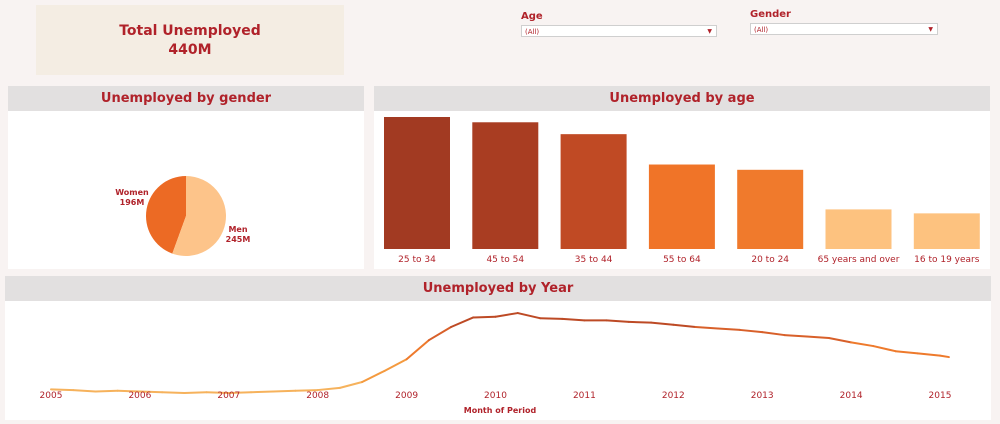  What do you see at coordinates (770, 260) in the screenshot?
I see `age-tick-label: 20 to 24` at bounding box center [770, 260].